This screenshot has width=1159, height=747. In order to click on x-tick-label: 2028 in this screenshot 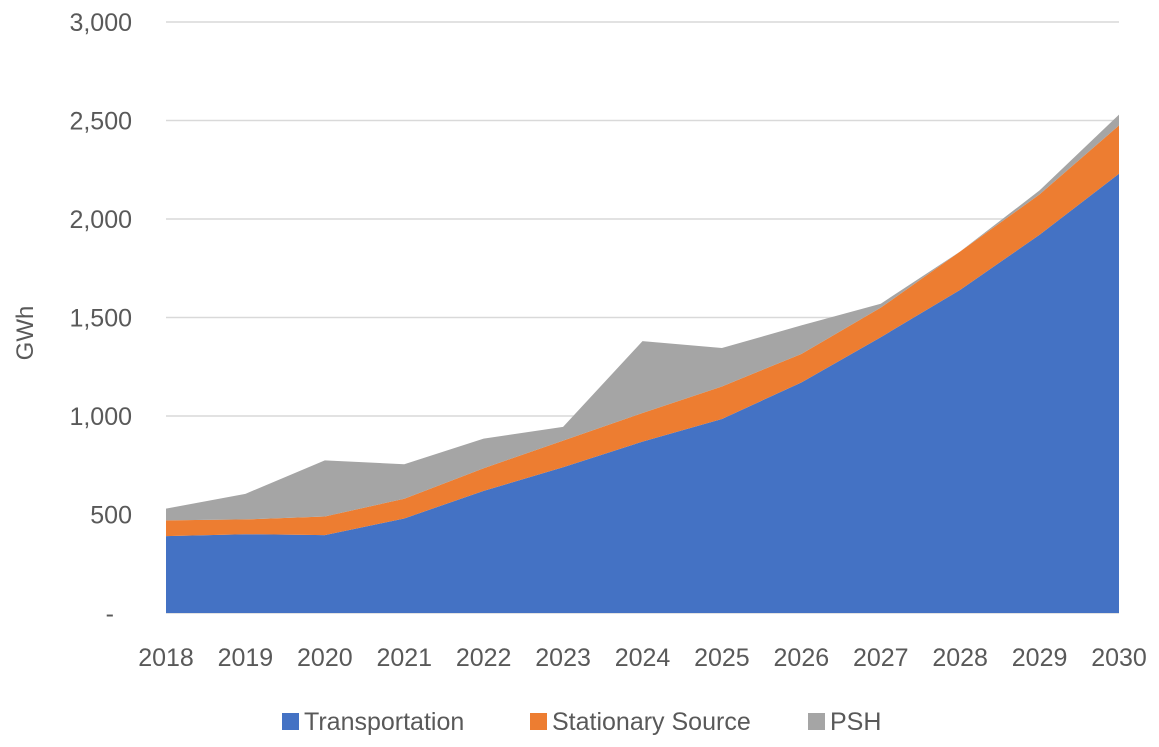, I will do `click(960, 658)`.